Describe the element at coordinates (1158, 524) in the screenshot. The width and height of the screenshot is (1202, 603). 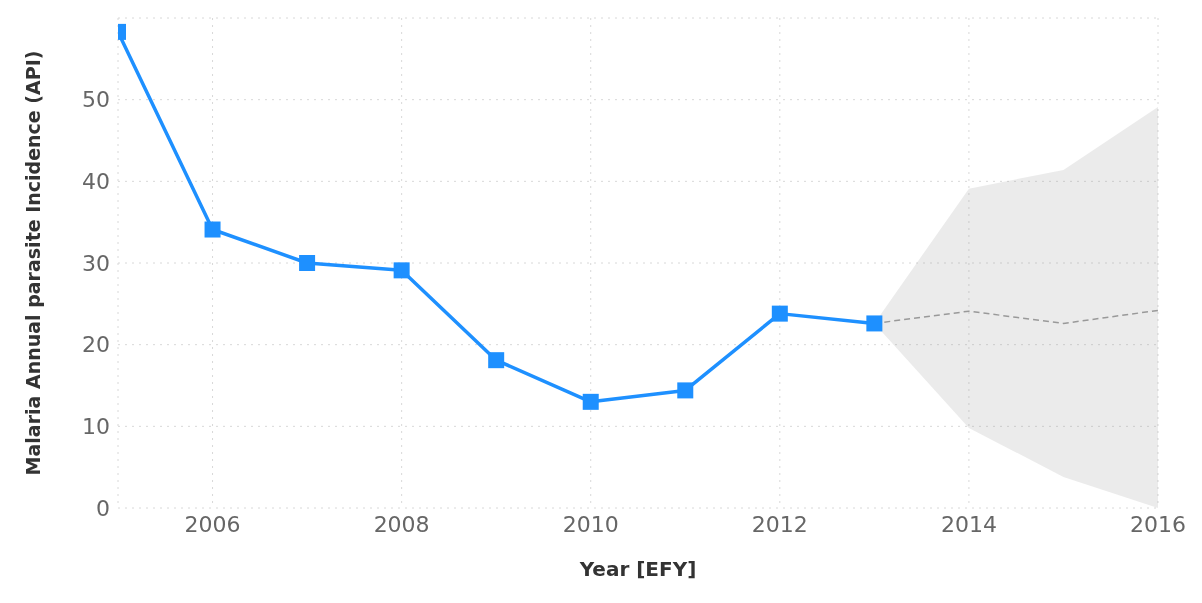
I see `x-tick-label: 2016` at that location.